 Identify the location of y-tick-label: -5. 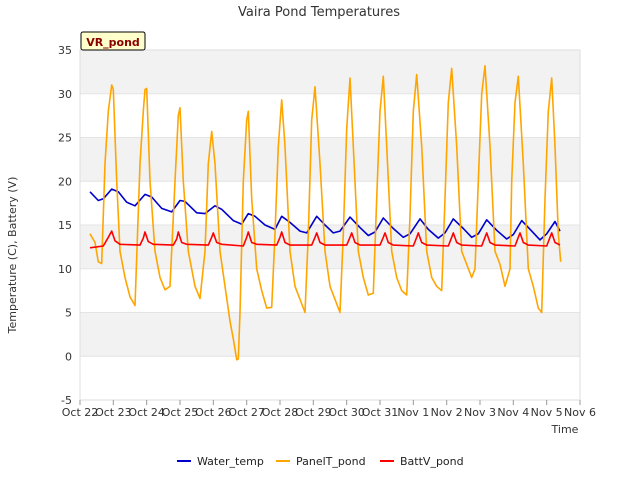
(66, 400).